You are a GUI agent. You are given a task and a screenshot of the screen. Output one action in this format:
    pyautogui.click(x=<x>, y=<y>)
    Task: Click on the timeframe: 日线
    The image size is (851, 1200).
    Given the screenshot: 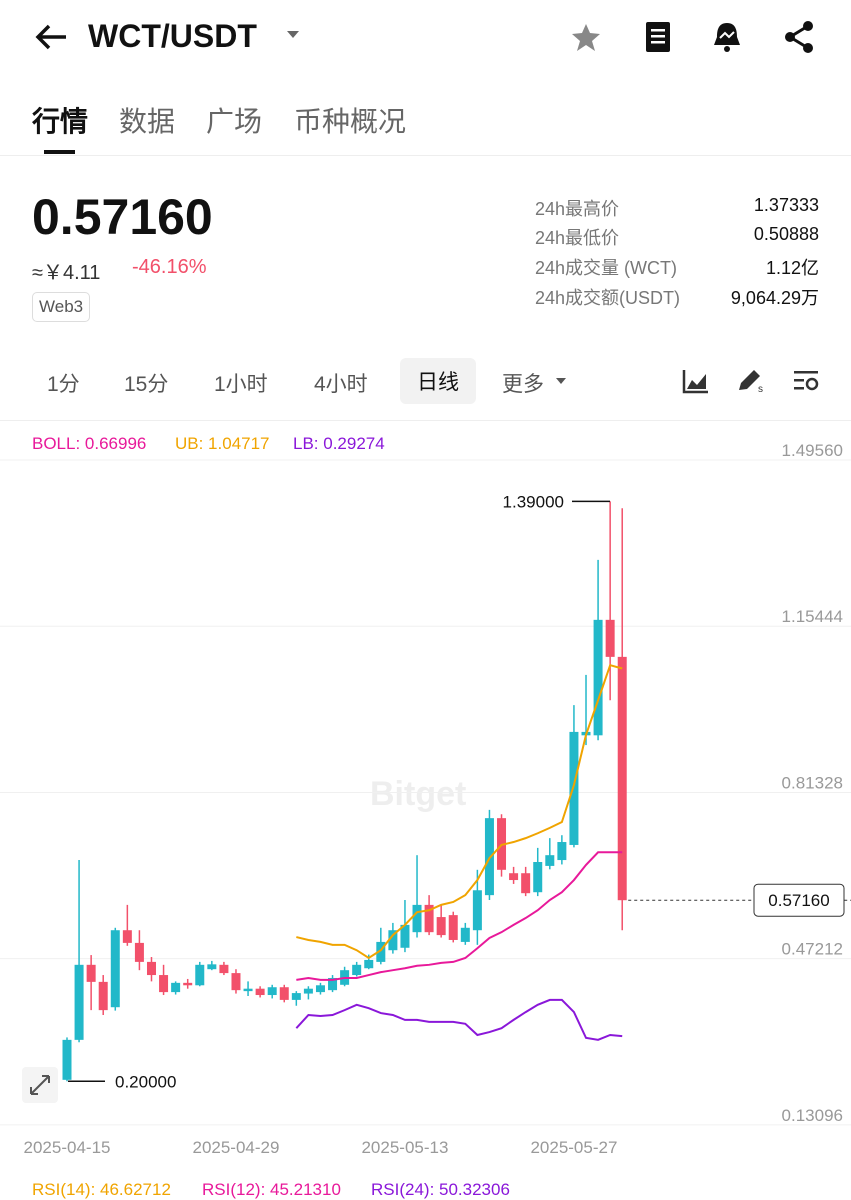 What is the action you would take?
    pyautogui.click(x=438, y=381)
    